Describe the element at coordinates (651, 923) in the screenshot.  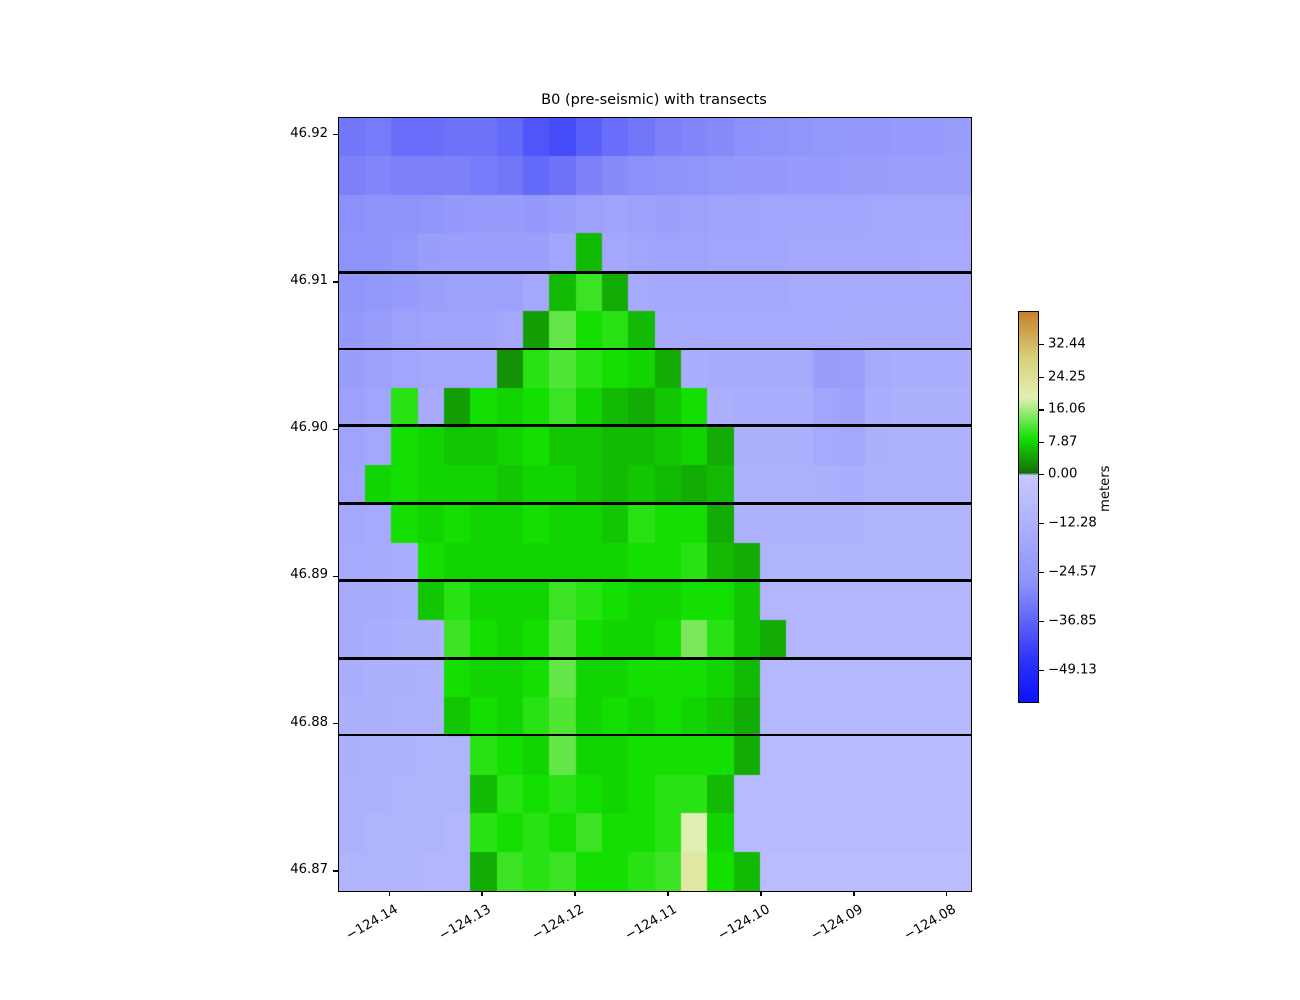
I see `x-tick-label: −124.11` at that location.